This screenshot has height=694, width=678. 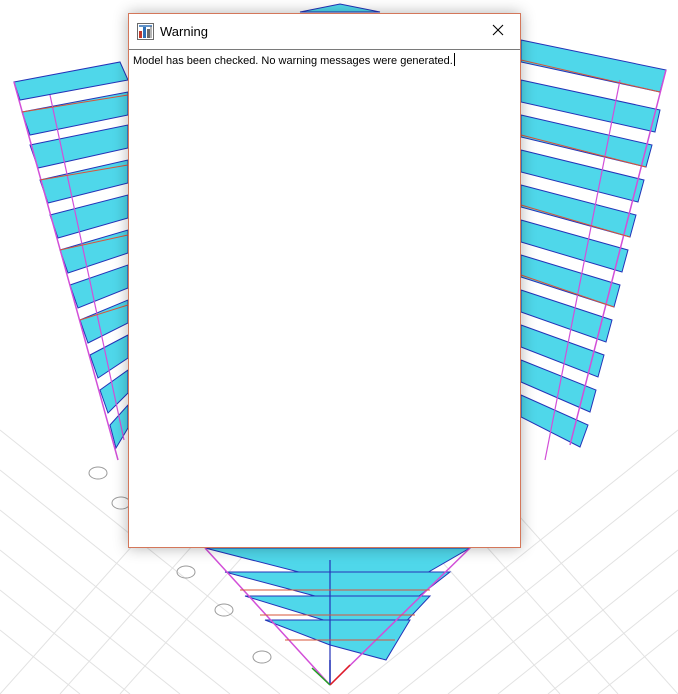 I want to click on bottom-building-face, so click(x=338, y=616).